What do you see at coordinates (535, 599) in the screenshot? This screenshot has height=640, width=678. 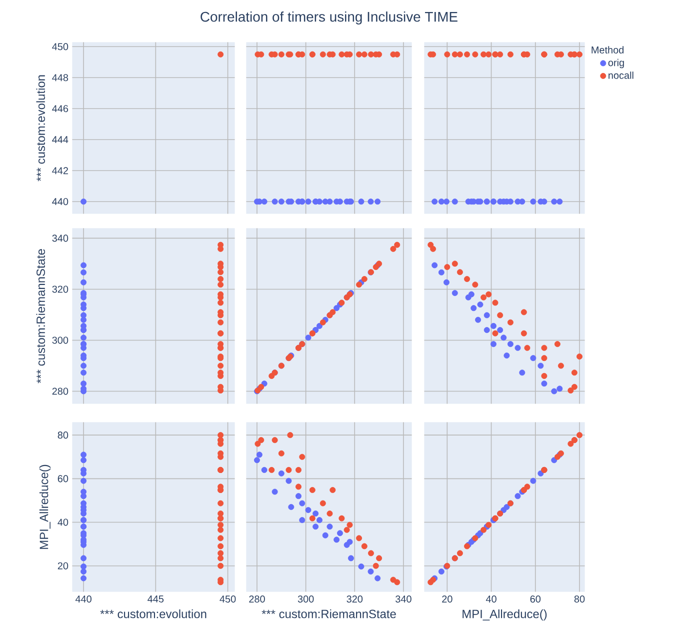 I see `x-tick-label: 60` at bounding box center [535, 599].